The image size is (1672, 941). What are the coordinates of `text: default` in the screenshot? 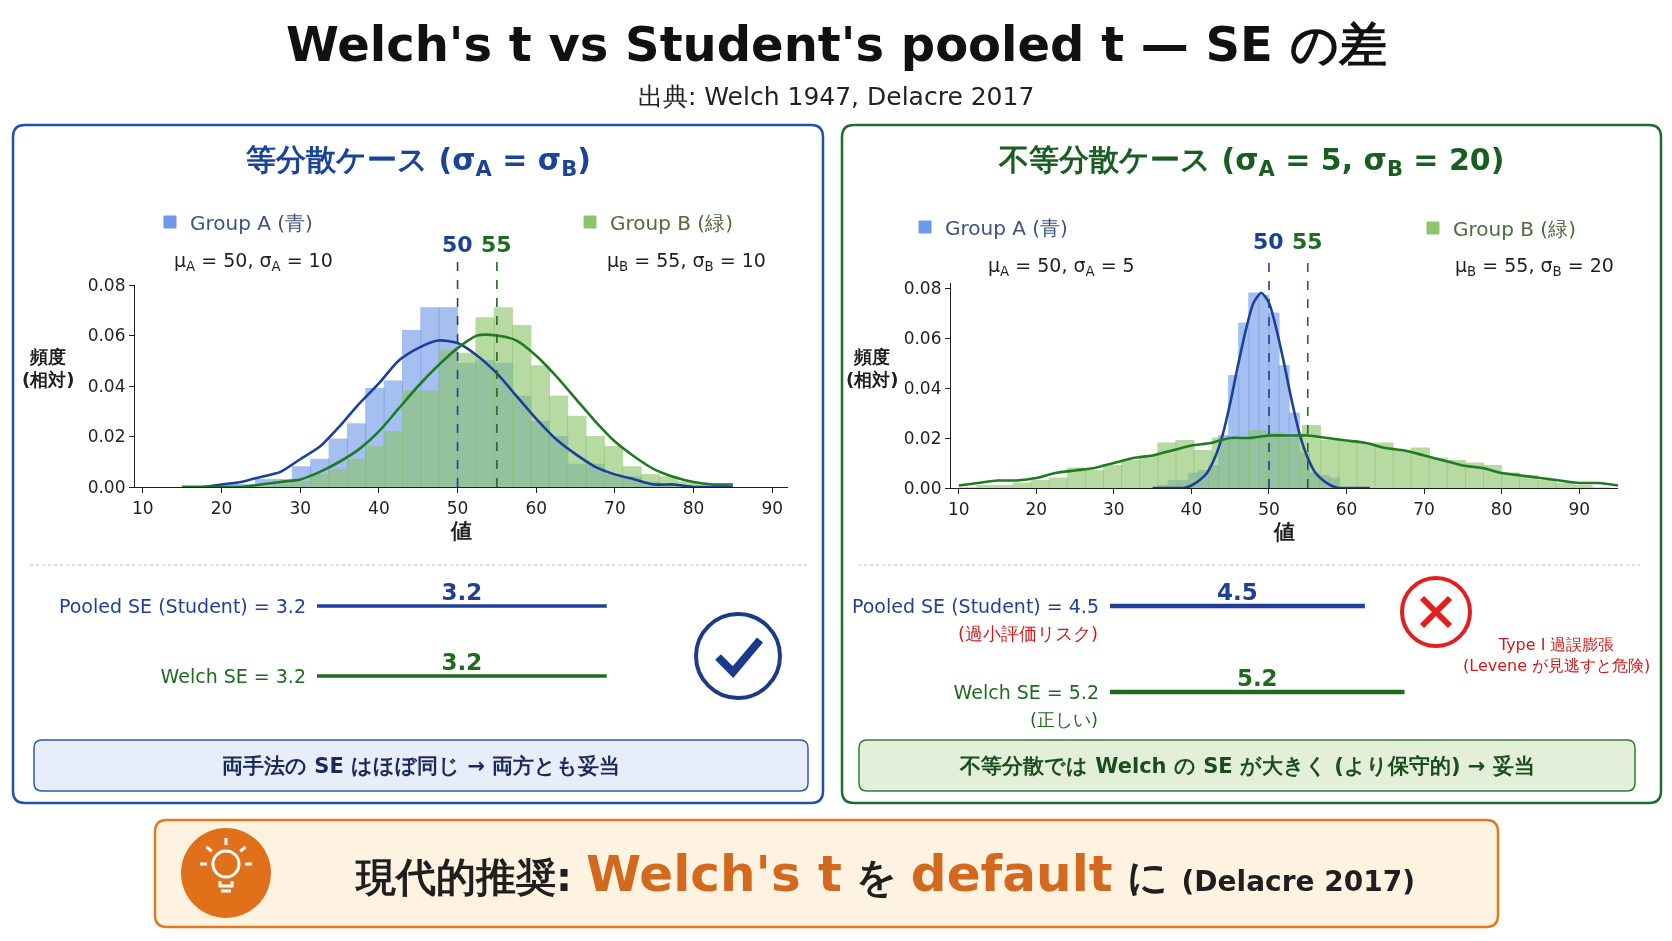 It's located at (1011, 874).